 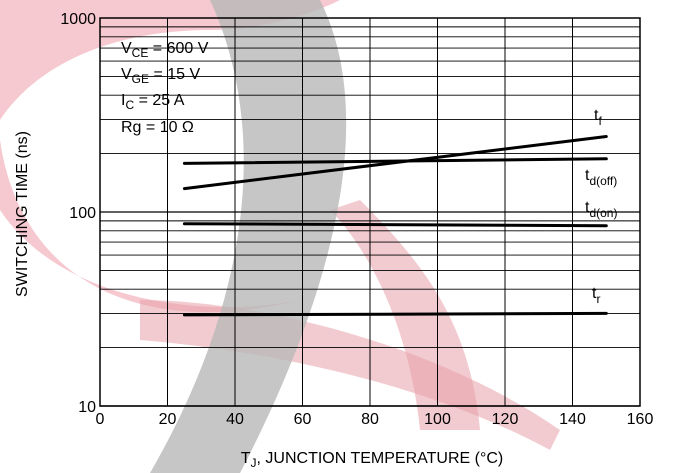 I want to click on condition-vce: VCE = 600 V, so click(x=165, y=50).